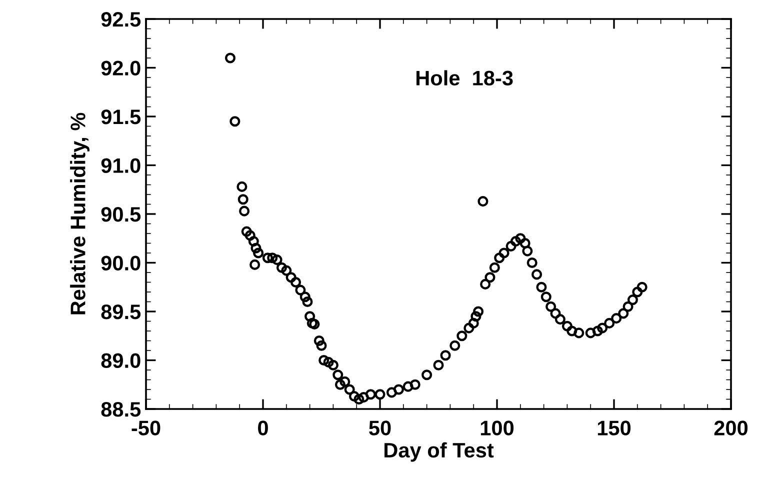  What do you see at coordinates (120, 166) in the screenshot?
I see `y-tick-label: 91.0` at bounding box center [120, 166].